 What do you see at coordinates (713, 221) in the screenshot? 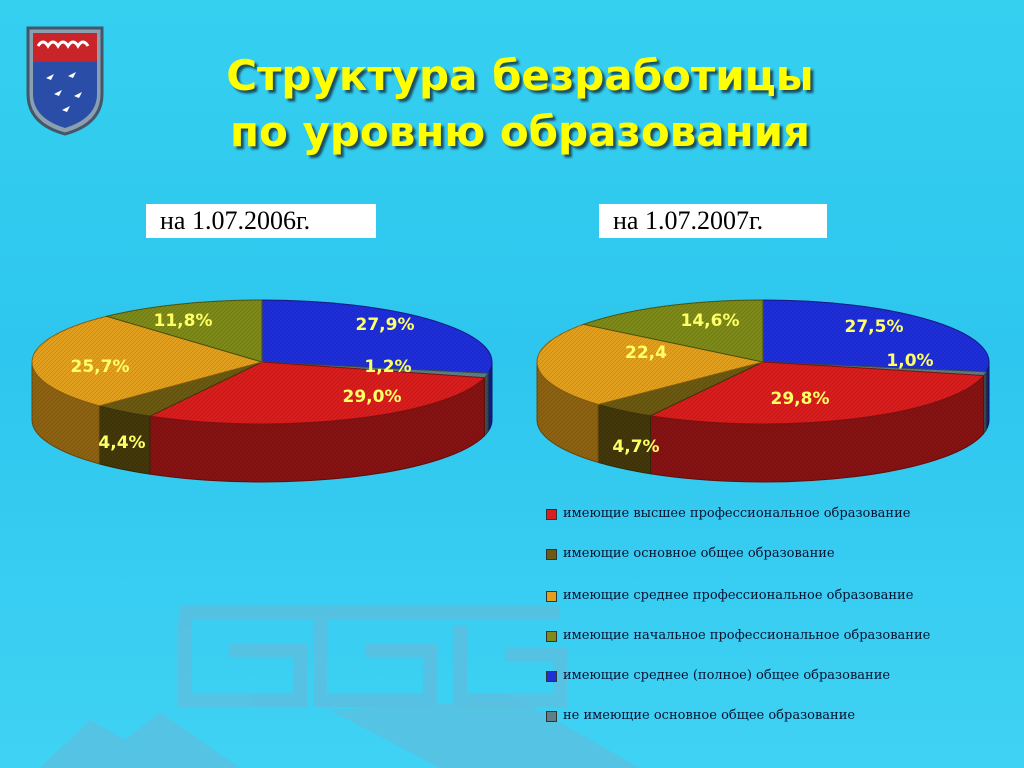
I see `chart-title-2007: на 1.07.2007г.` at bounding box center [713, 221].